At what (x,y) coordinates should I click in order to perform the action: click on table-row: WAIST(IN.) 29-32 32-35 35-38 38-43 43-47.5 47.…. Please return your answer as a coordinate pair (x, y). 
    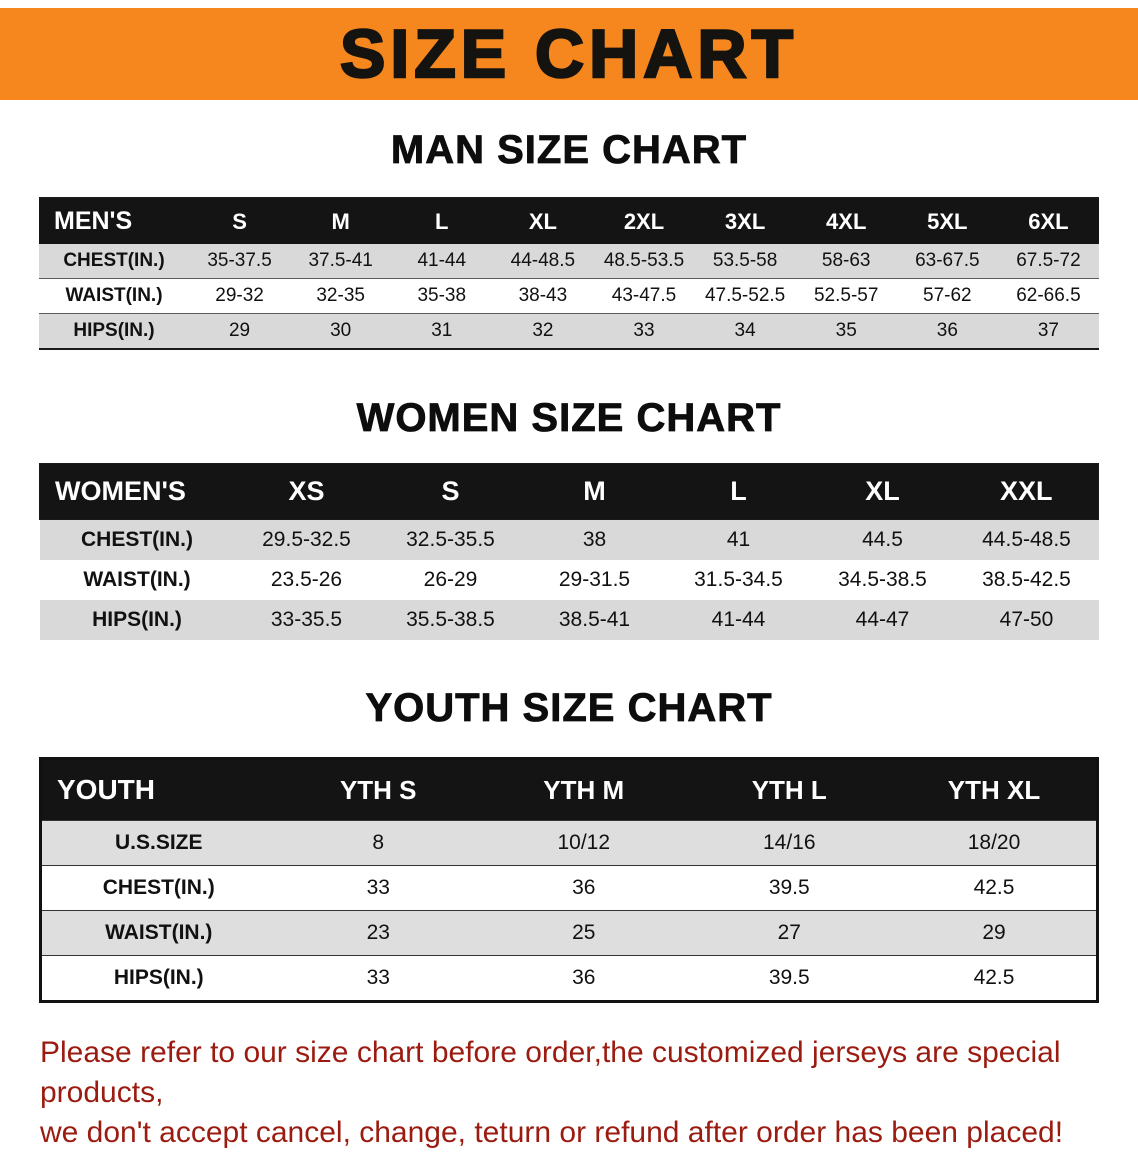
    Looking at the image, I should click on (569, 296).